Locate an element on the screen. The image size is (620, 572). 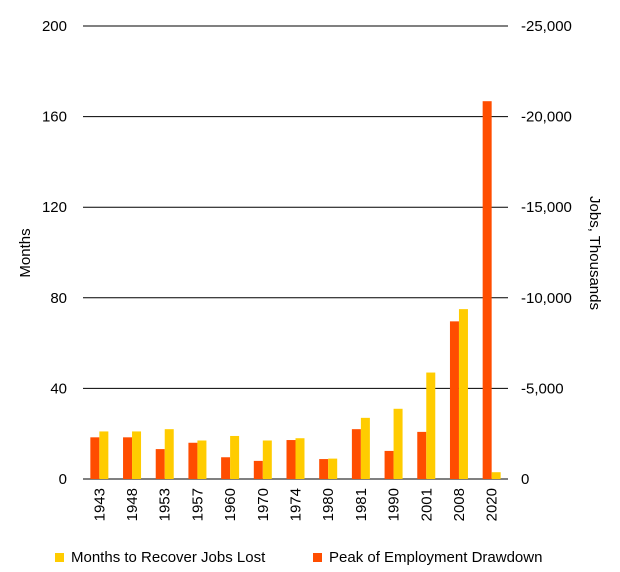
x-tick-label: 2001 is located at coordinates (426, 504).